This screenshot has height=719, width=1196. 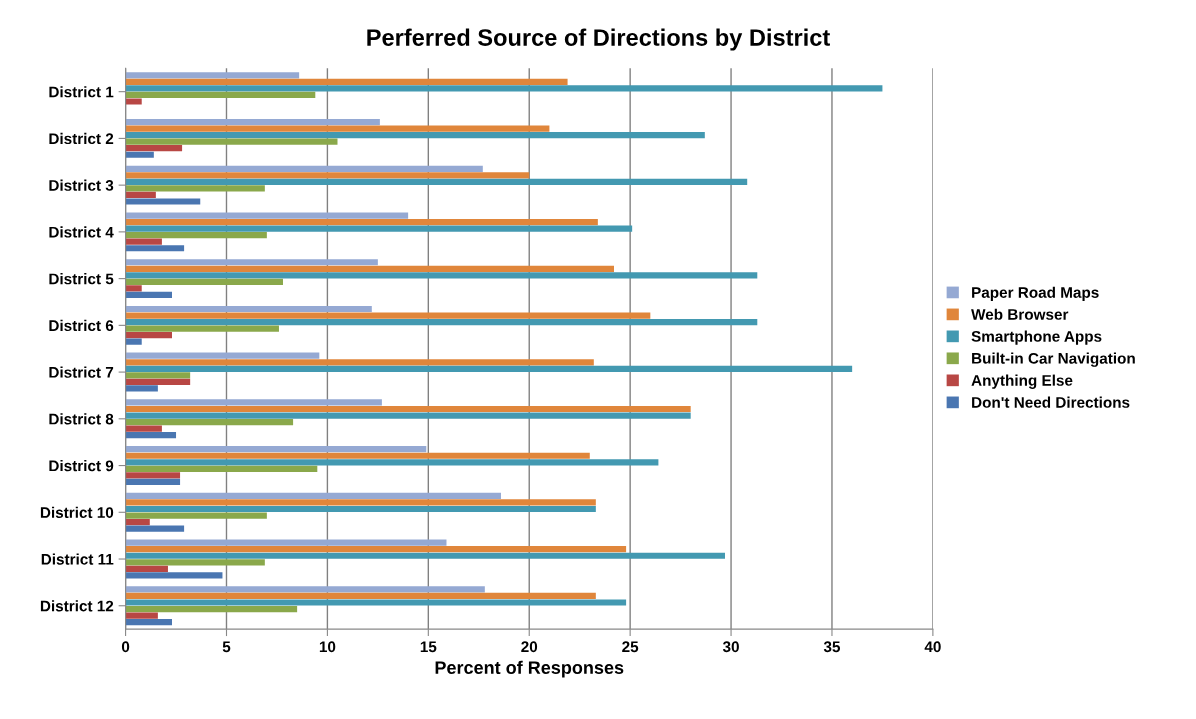 I want to click on x-tick-label: 40, so click(x=932, y=647).